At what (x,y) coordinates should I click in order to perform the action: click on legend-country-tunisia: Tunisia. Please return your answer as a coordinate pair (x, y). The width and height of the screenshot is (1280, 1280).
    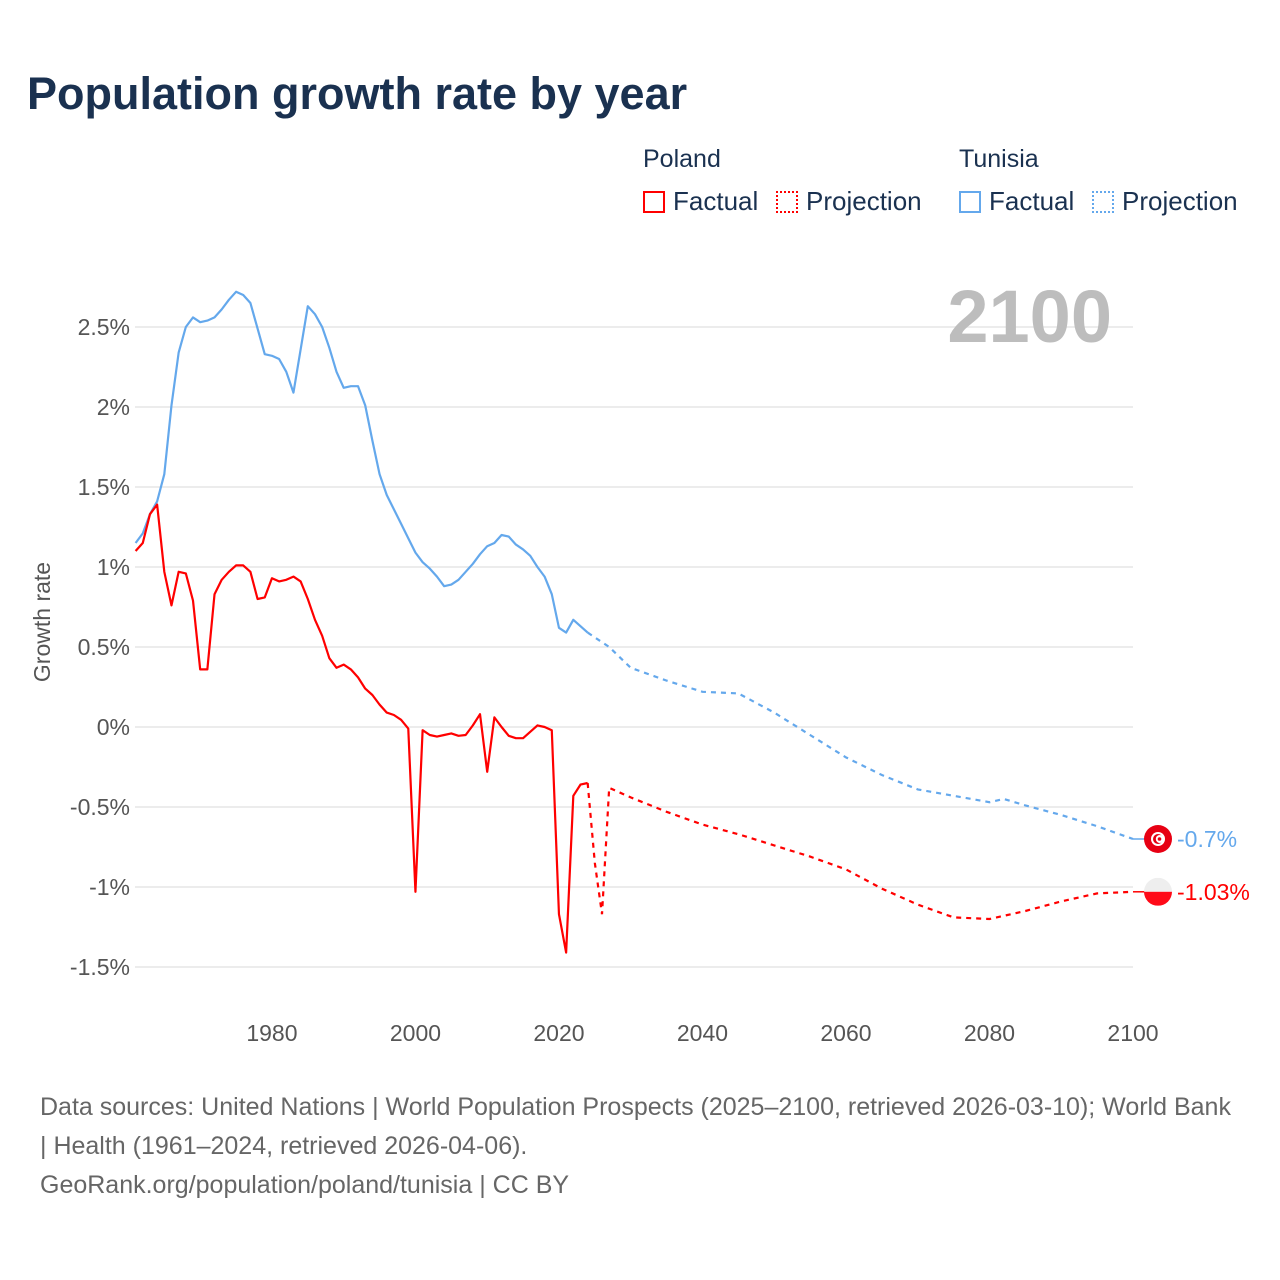
    Looking at the image, I should click on (999, 159).